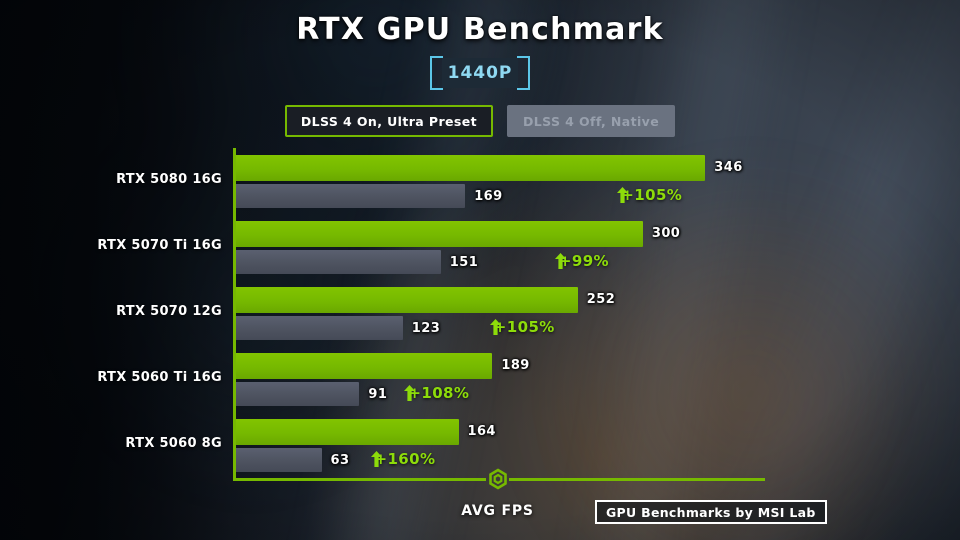 The image size is (960, 540). I want to click on gain-percent-text: +160%, so click(405, 459).